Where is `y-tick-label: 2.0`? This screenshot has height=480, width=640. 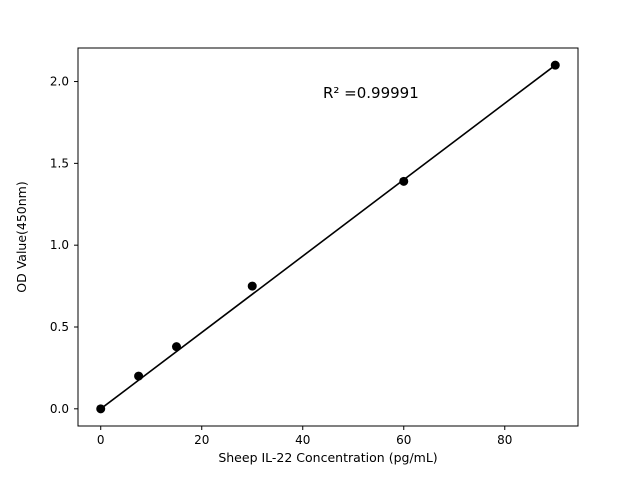 y-tick-label: 2.0 is located at coordinates (59, 82).